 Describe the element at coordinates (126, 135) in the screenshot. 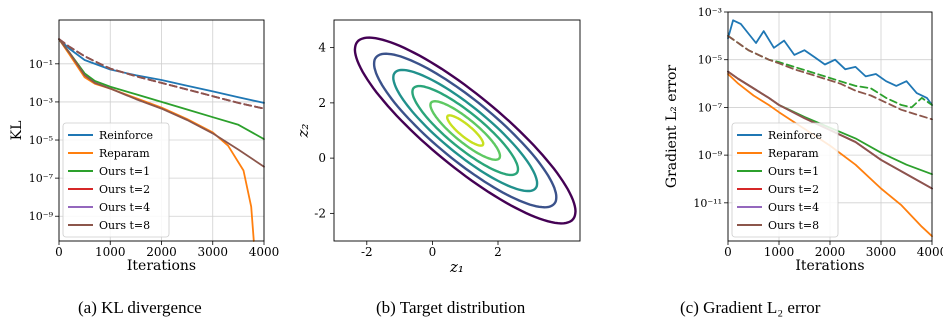

I see `kl-legend-label: Reinforce` at that location.